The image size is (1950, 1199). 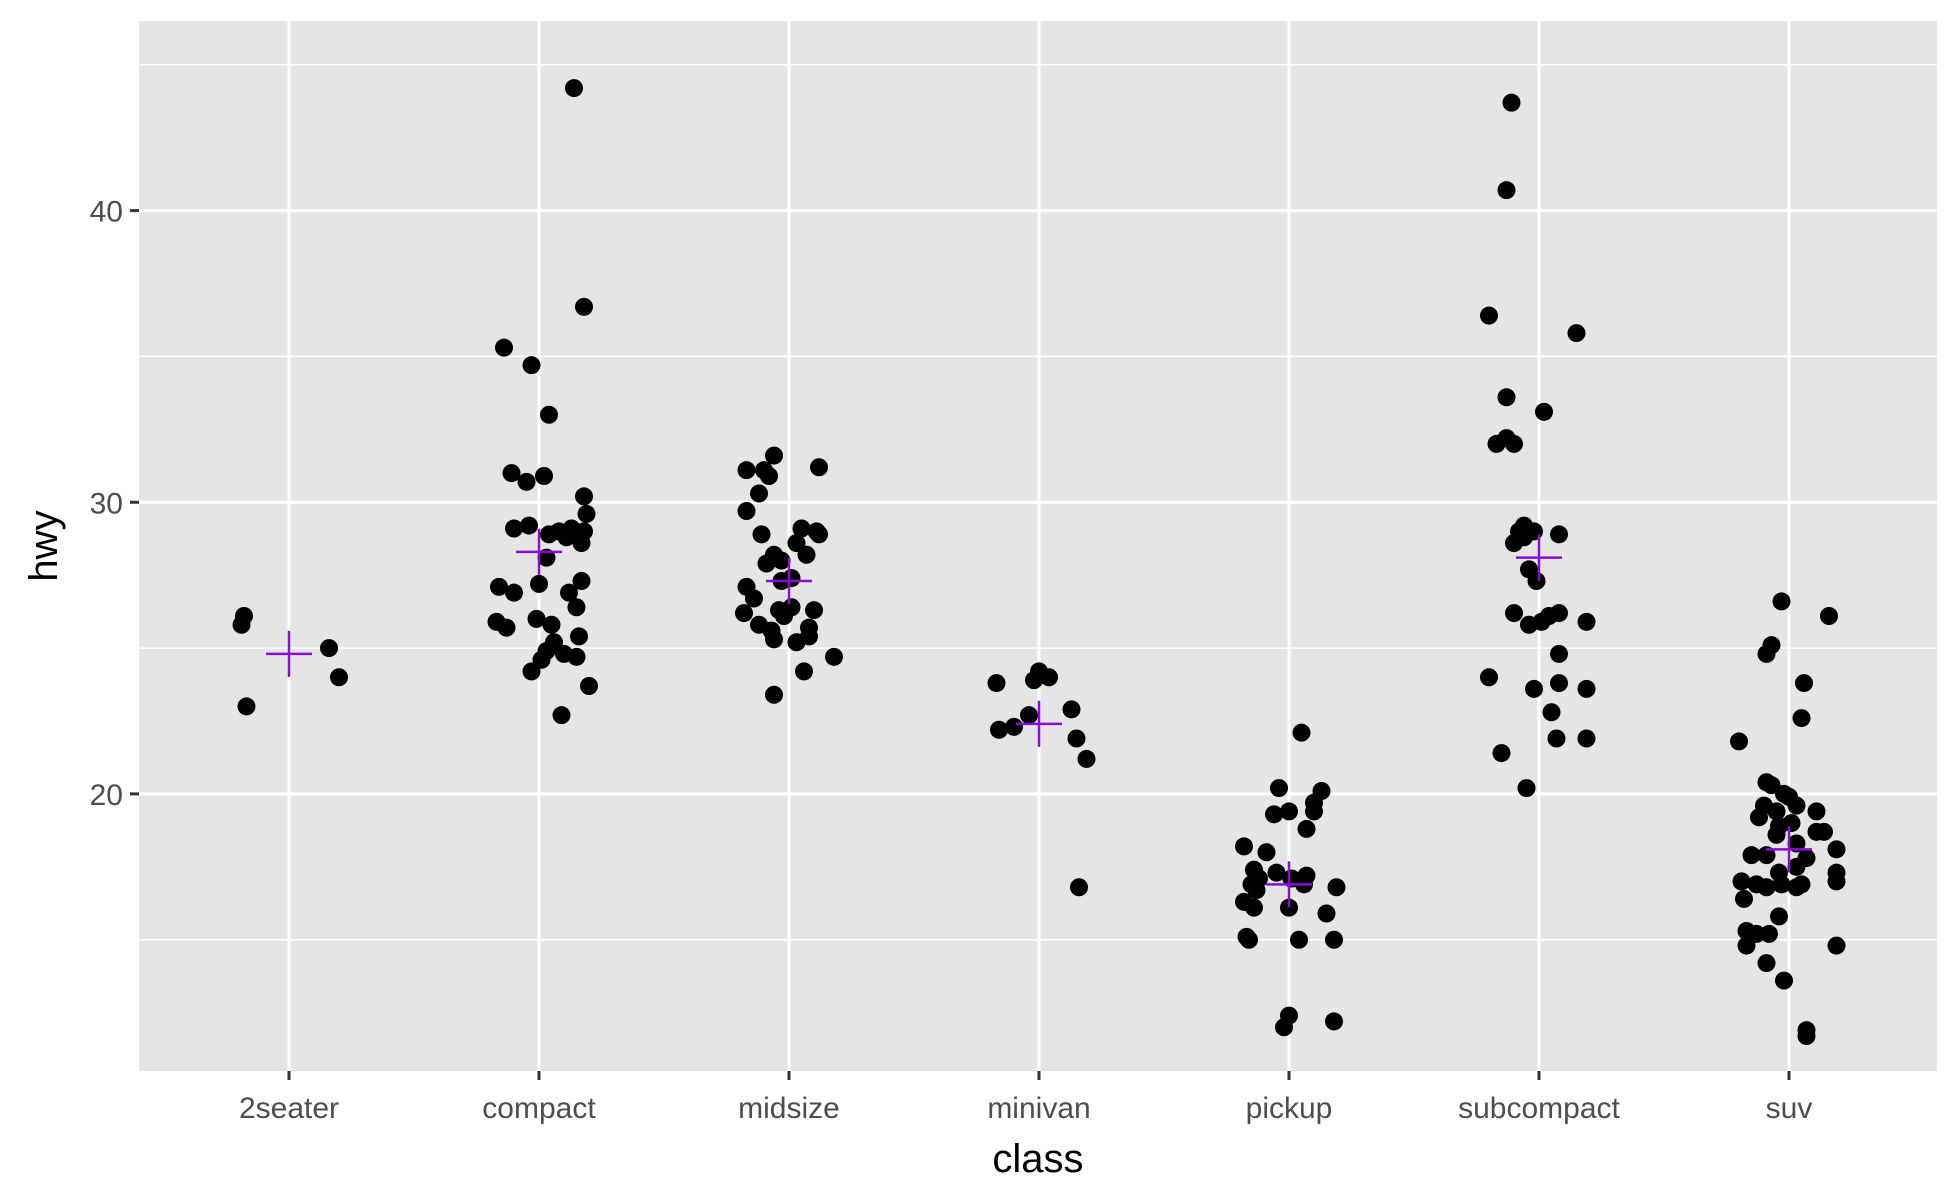 I want to click on y-axis-title: hwy, so click(x=44, y=545).